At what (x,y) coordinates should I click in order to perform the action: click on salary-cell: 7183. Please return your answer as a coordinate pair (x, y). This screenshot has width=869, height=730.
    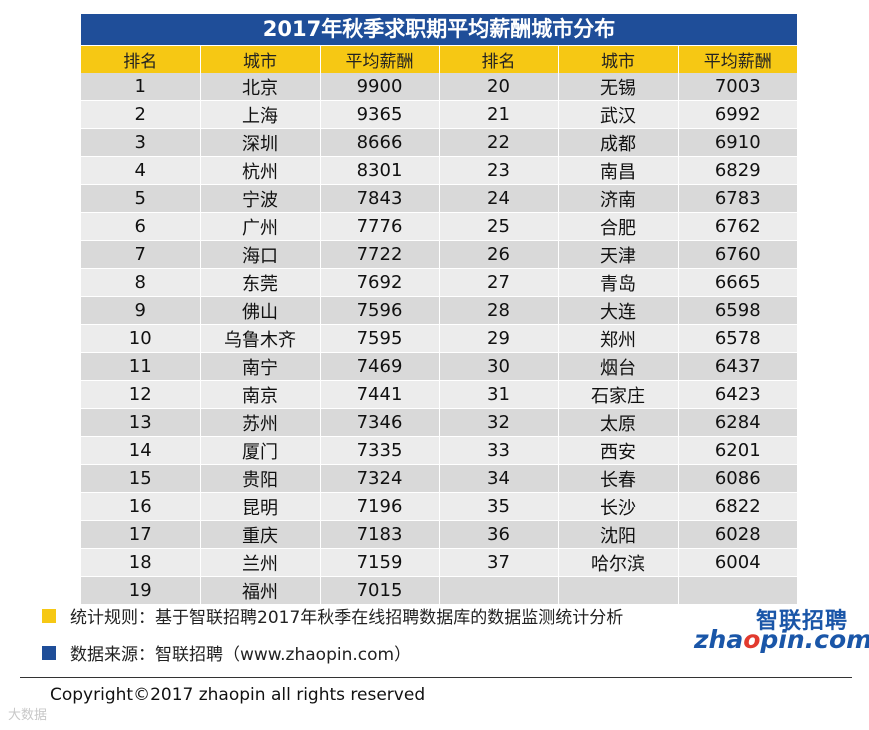
    Looking at the image, I should click on (380, 534).